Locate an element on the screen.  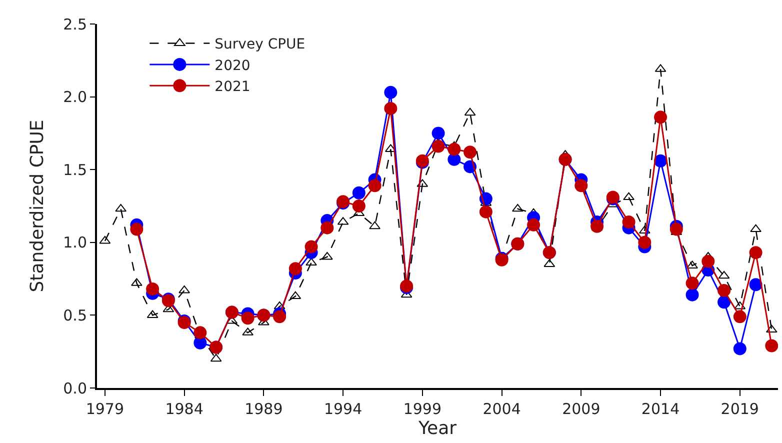
x-tick-label: 1999 is located at coordinates (422, 409).